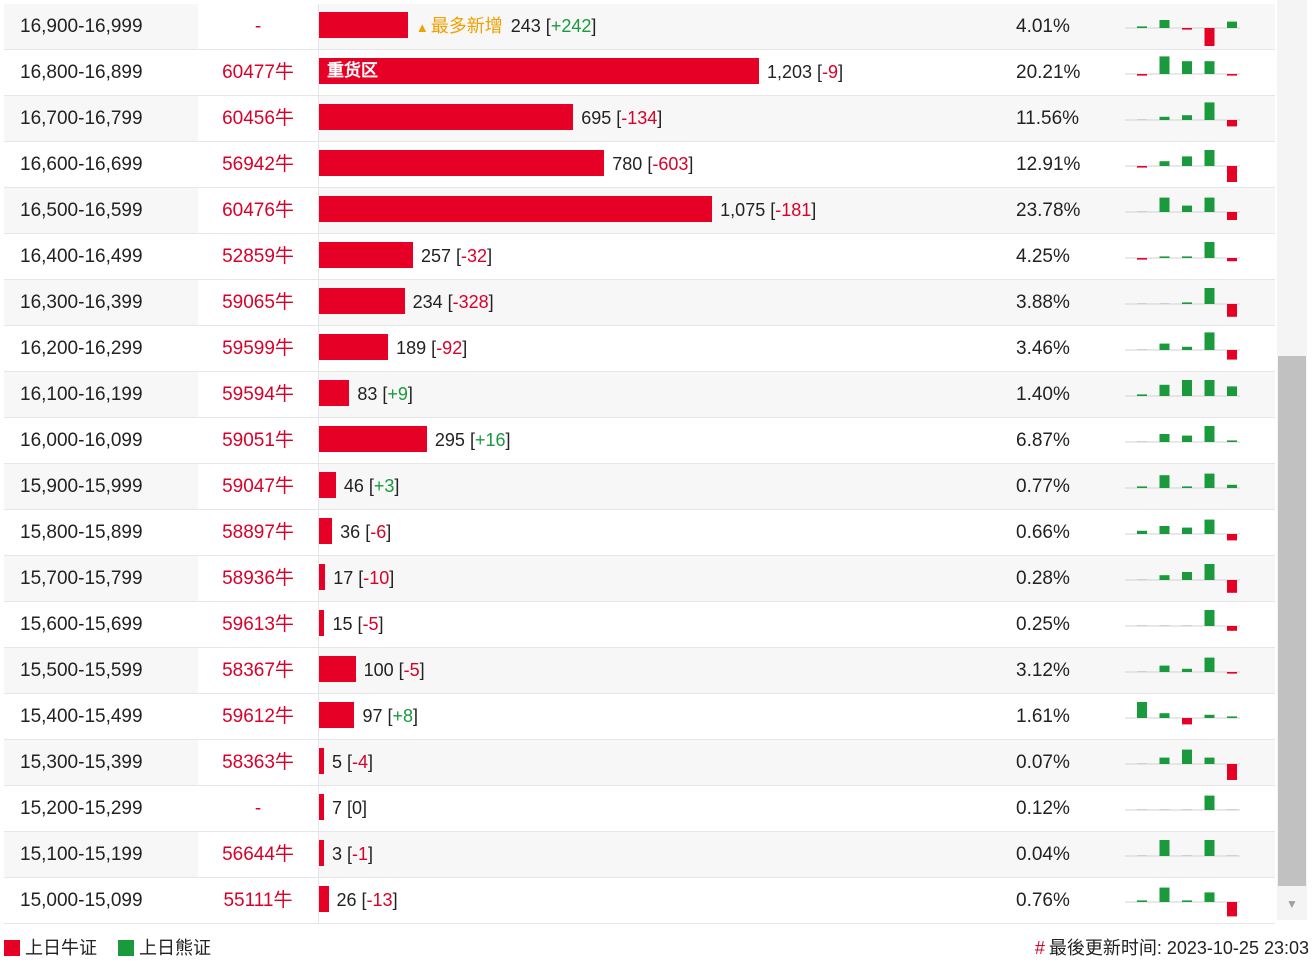 This screenshot has height=965, width=1313. What do you see at coordinates (258, 716) in the screenshot?
I see `warrant-code: 59612牛` at bounding box center [258, 716].